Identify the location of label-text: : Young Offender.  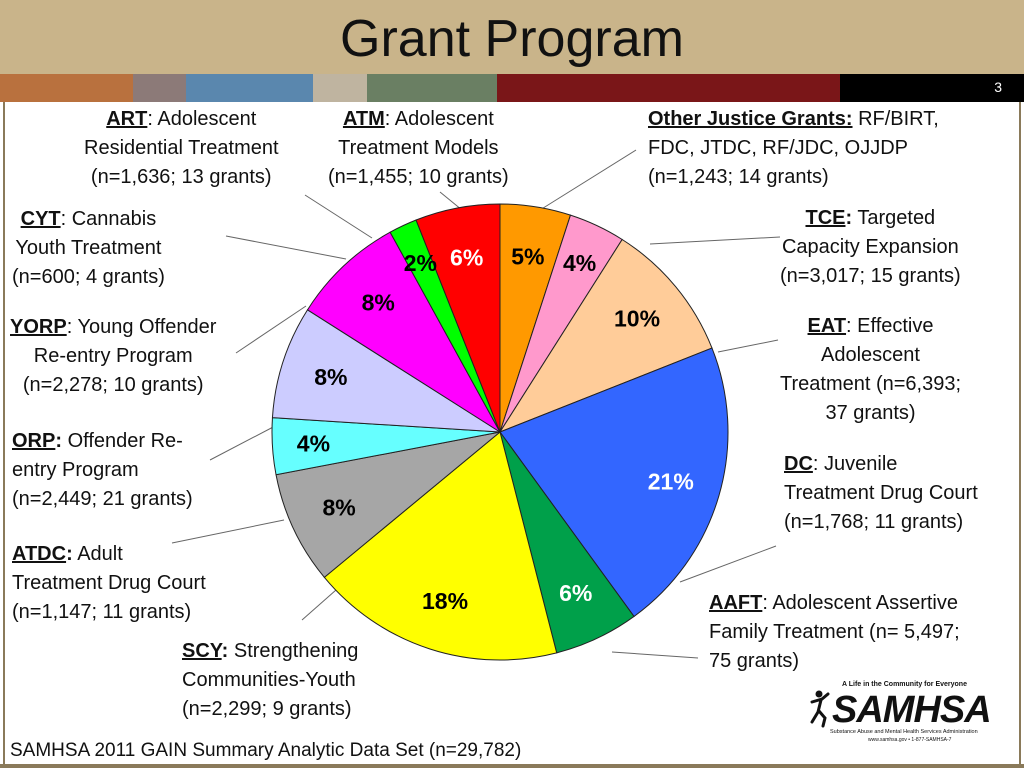
(141, 327).